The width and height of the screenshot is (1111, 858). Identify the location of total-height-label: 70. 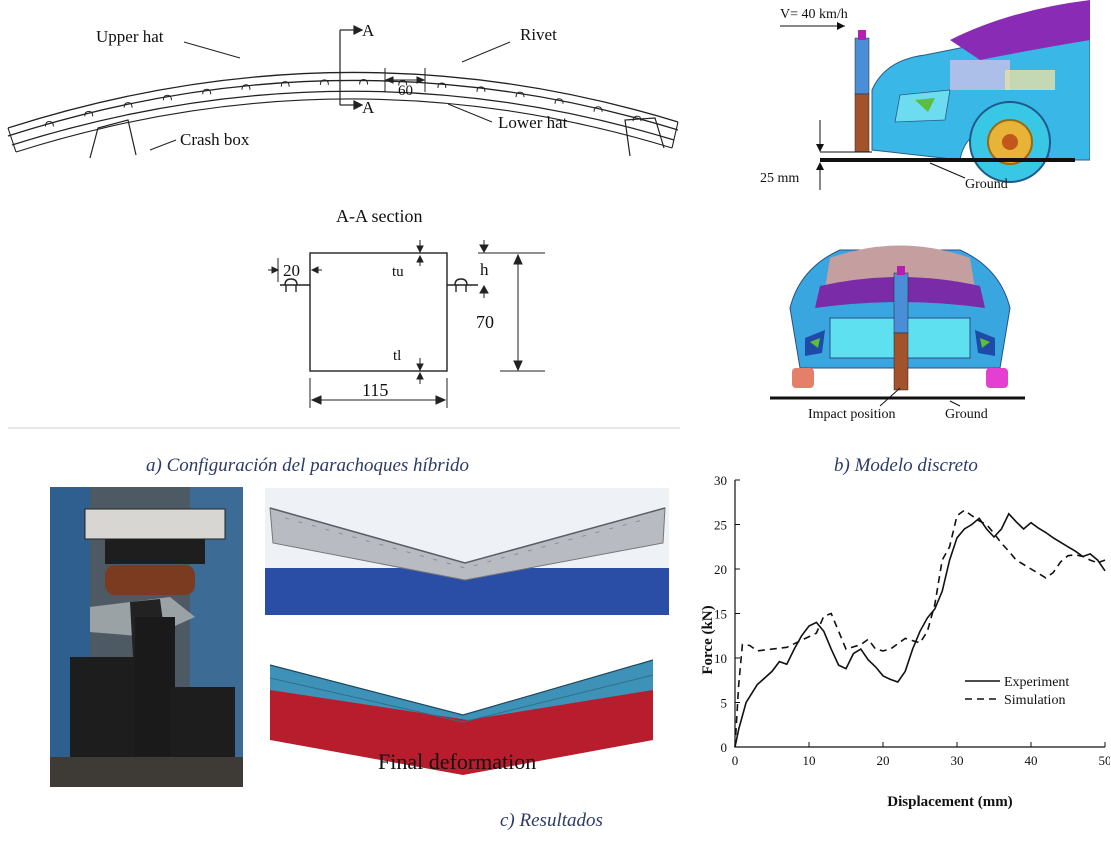
(485, 322).